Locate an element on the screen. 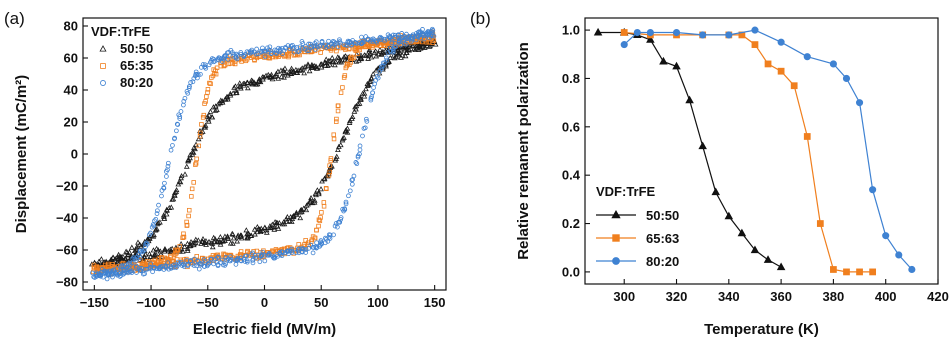 The image size is (952, 349). y-tick-label: 60 is located at coordinates (71, 58).